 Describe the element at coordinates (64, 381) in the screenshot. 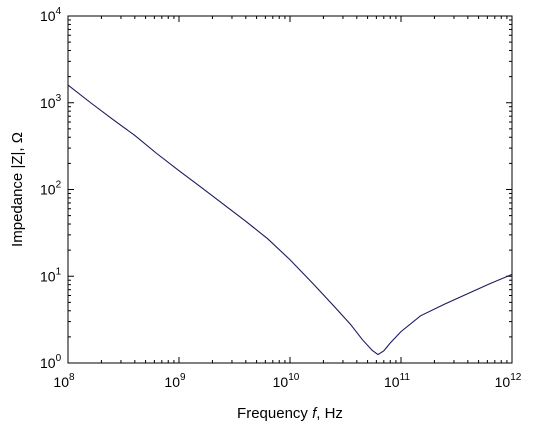

I see `x-tick-label: 10⁸` at that location.